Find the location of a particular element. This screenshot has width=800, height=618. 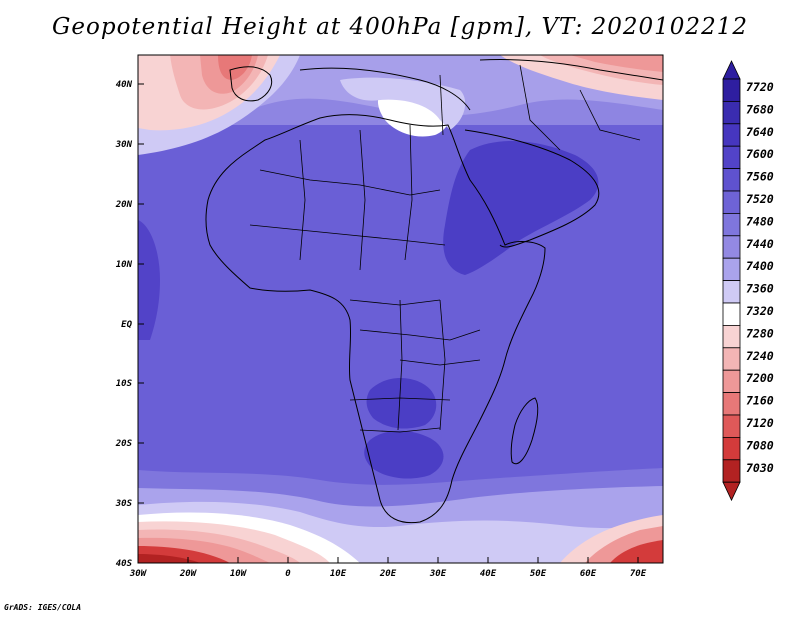

latitude-axis is located at coordinates (141, 323).